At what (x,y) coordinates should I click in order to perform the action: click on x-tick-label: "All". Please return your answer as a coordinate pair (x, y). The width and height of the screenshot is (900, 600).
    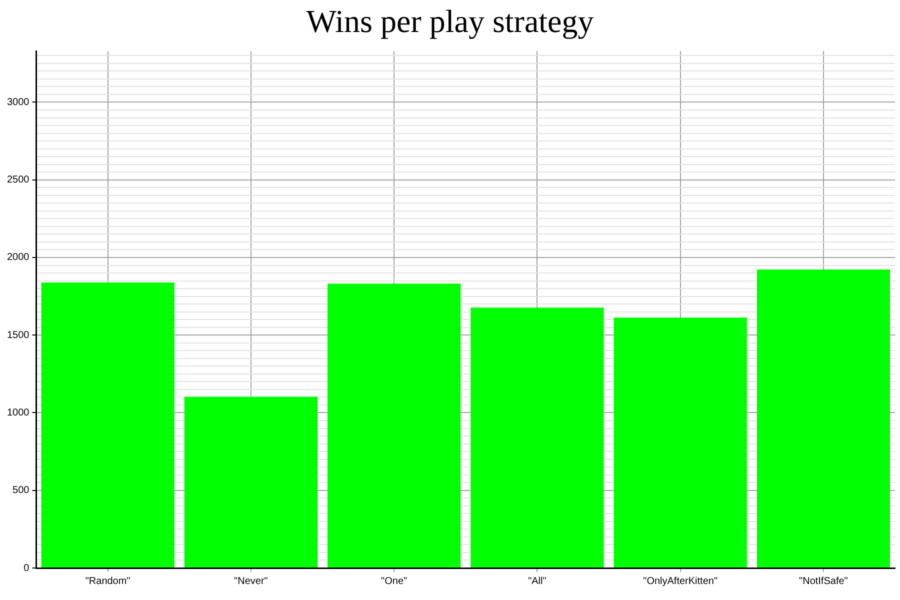
    Looking at the image, I should click on (537, 581).